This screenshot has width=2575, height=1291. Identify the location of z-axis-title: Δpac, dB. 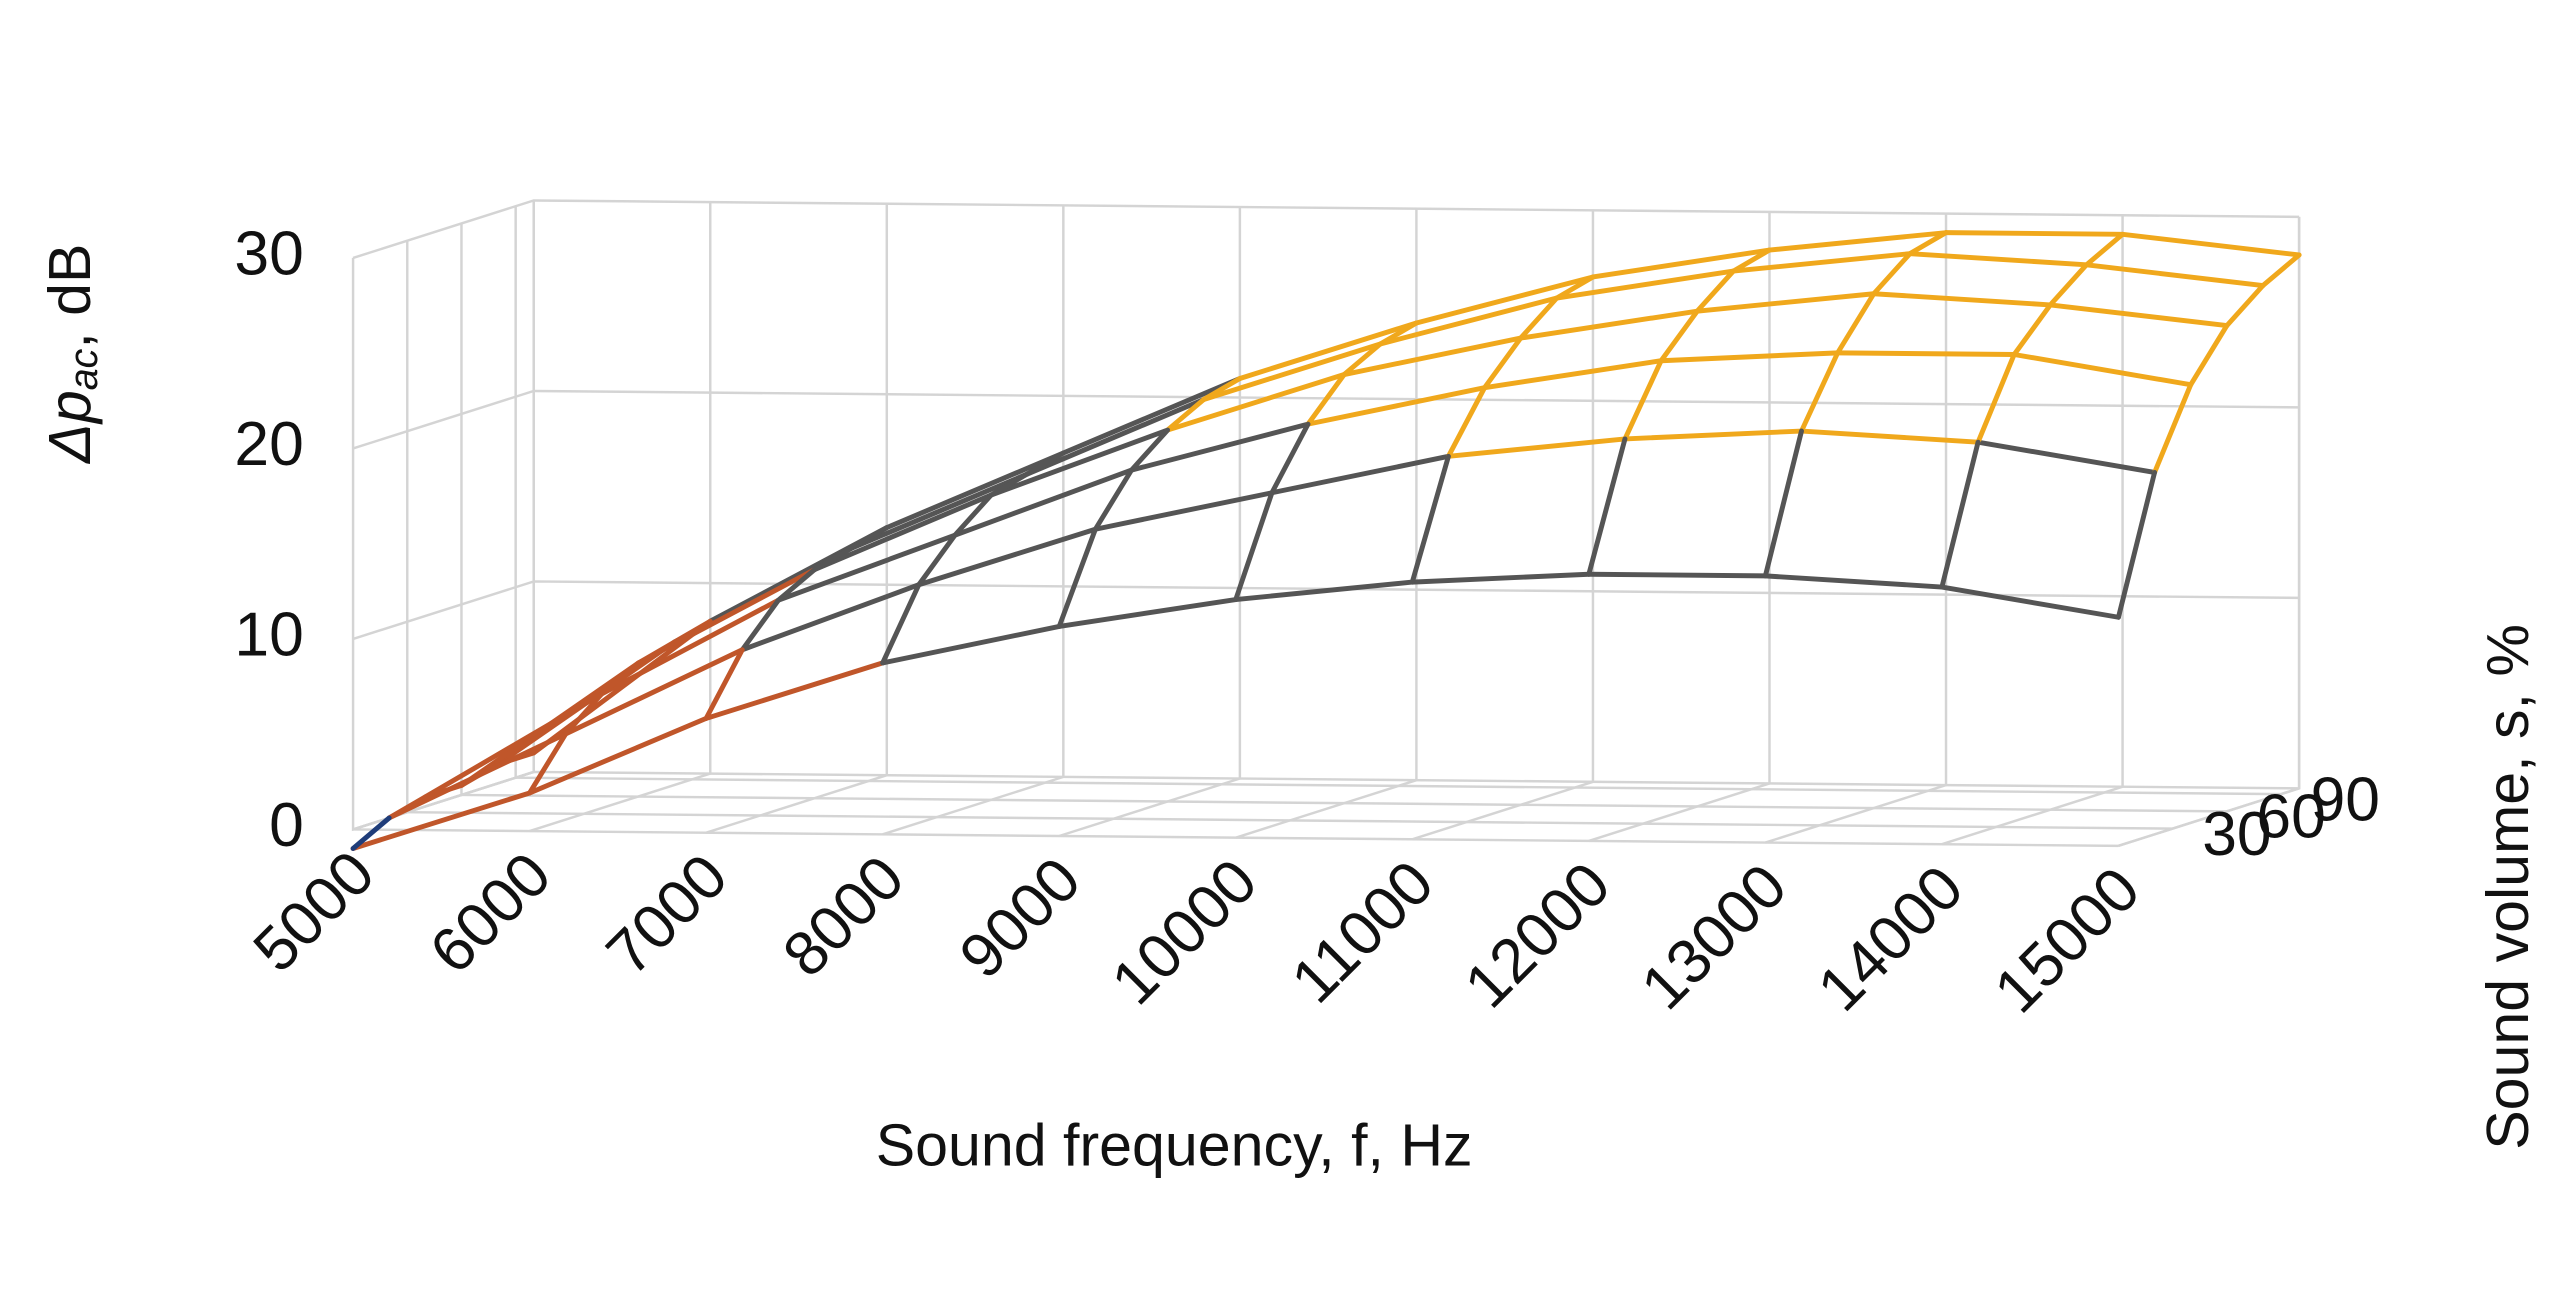
(71, 354).